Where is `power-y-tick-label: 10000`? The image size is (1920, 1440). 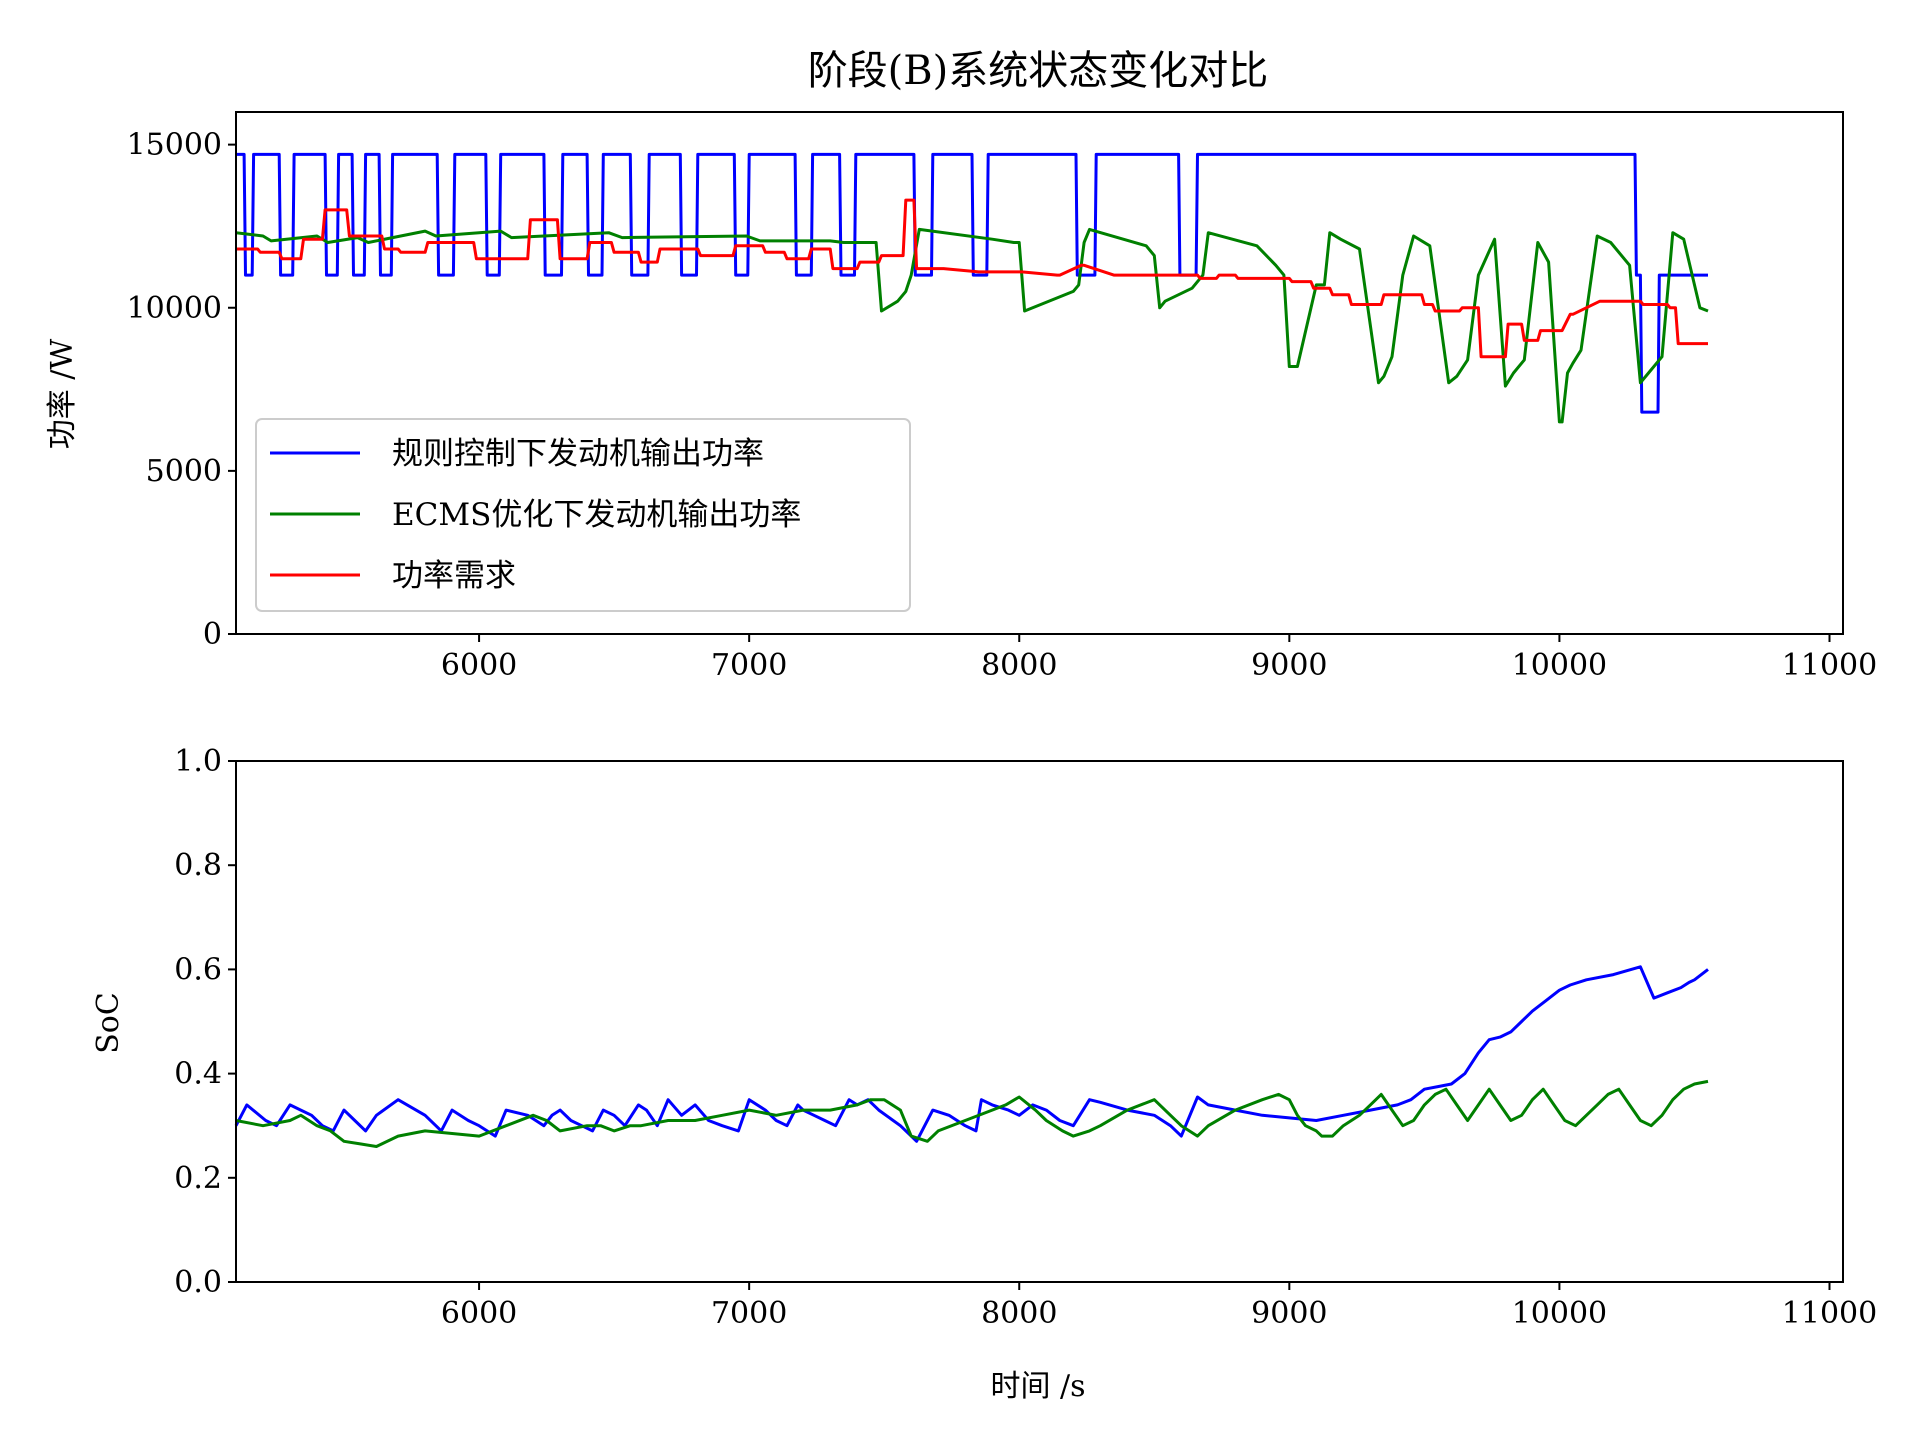
power-y-tick-label: 10000 is located at coordinates (174, 308).